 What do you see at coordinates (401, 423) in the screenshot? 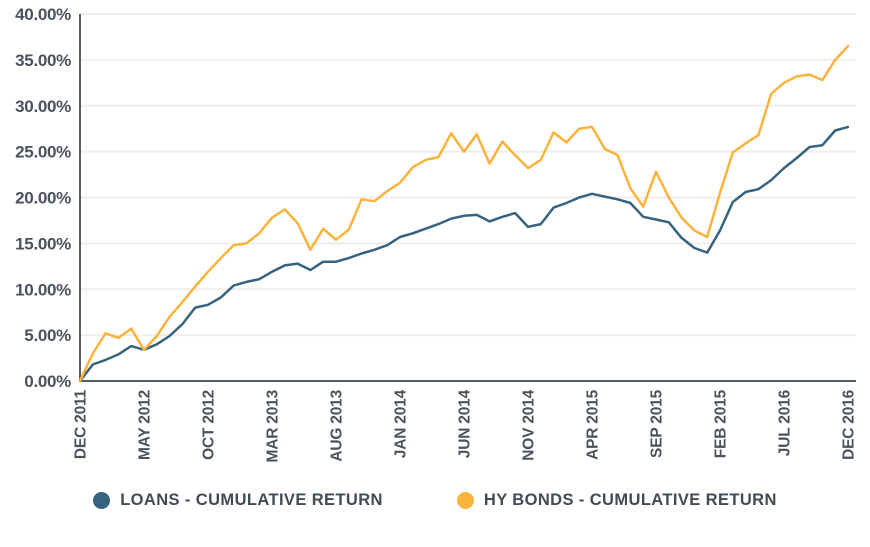
I see `x-tick-label: JAN 2014` at bounding box center [401, 423].